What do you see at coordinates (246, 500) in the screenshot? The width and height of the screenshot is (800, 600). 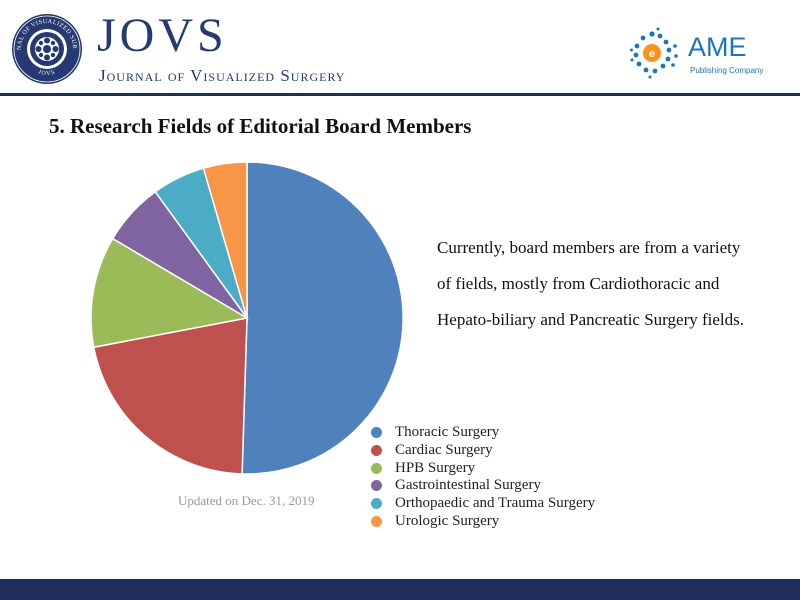 I see `updated-note: Updated on Dec. 31, 2019` at bounding box center [246, 500].